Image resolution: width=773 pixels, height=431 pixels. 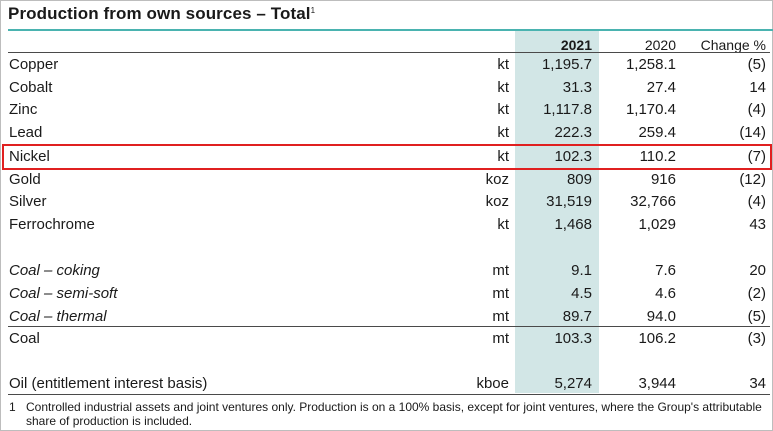 What do you see at coordinates (386, 294) in the screenshot?
I see `table-row: Coal – semi-soft mt 4.5 4.6 (2)` at bounding box center [386, 294].